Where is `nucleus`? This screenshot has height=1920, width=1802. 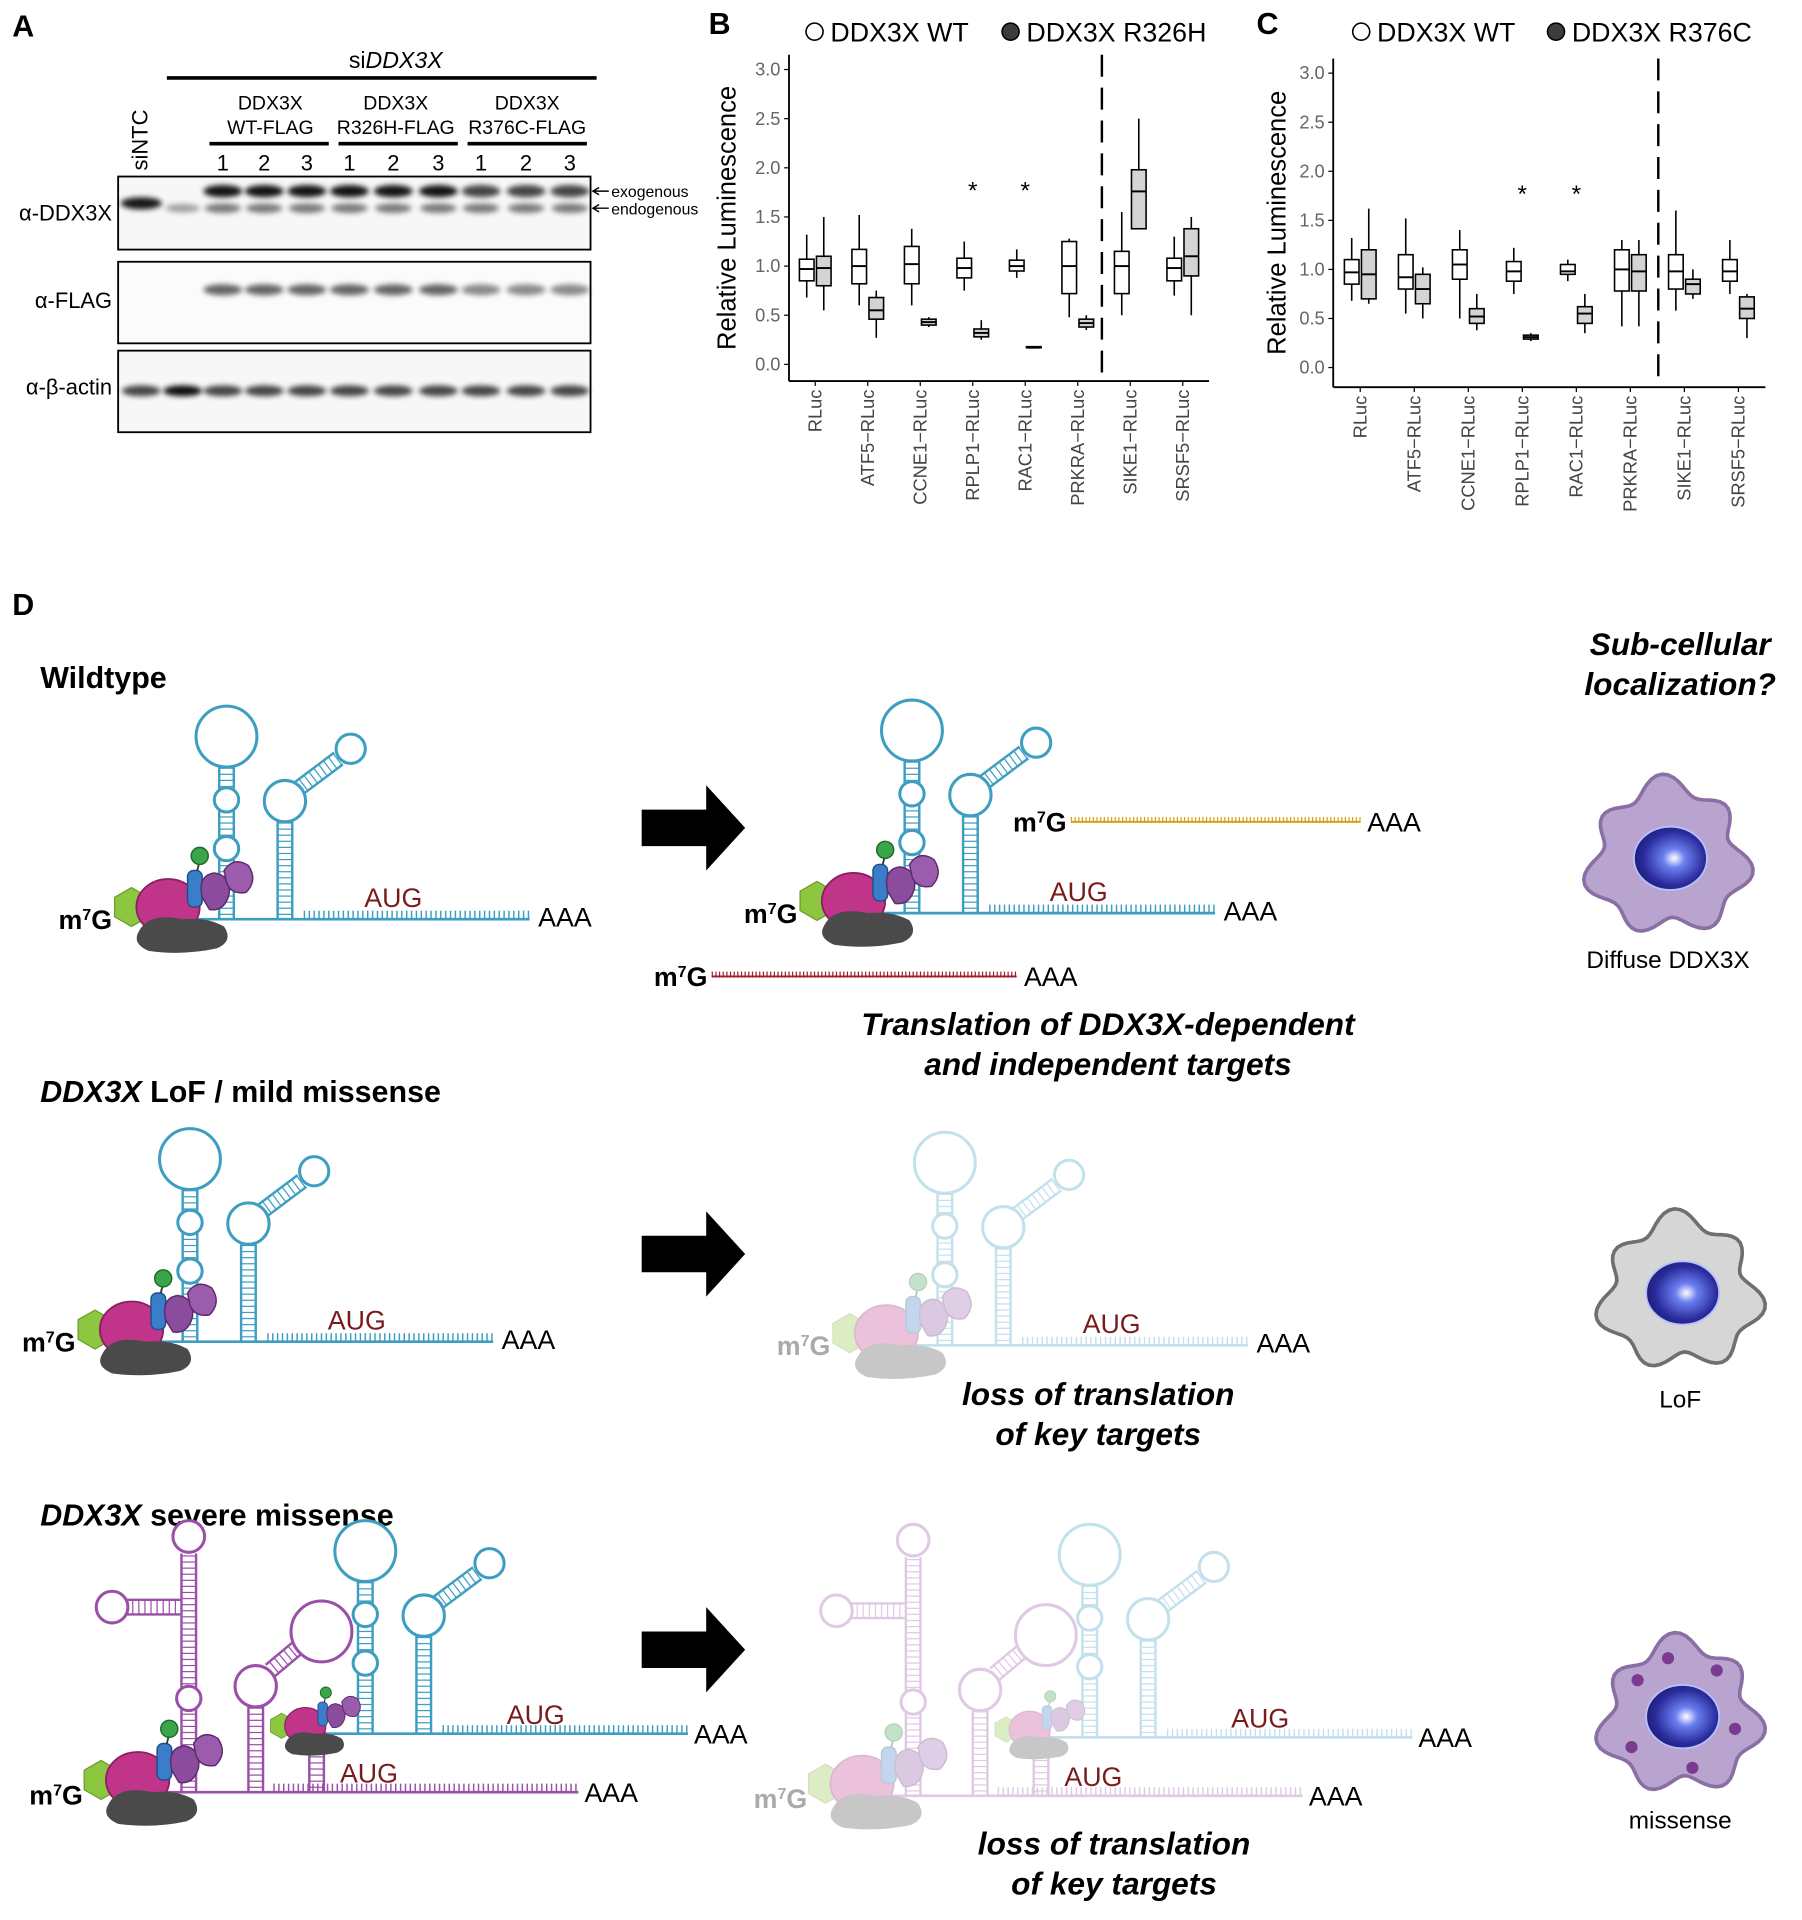 nucleus is located at coordinates (1683, 1293).